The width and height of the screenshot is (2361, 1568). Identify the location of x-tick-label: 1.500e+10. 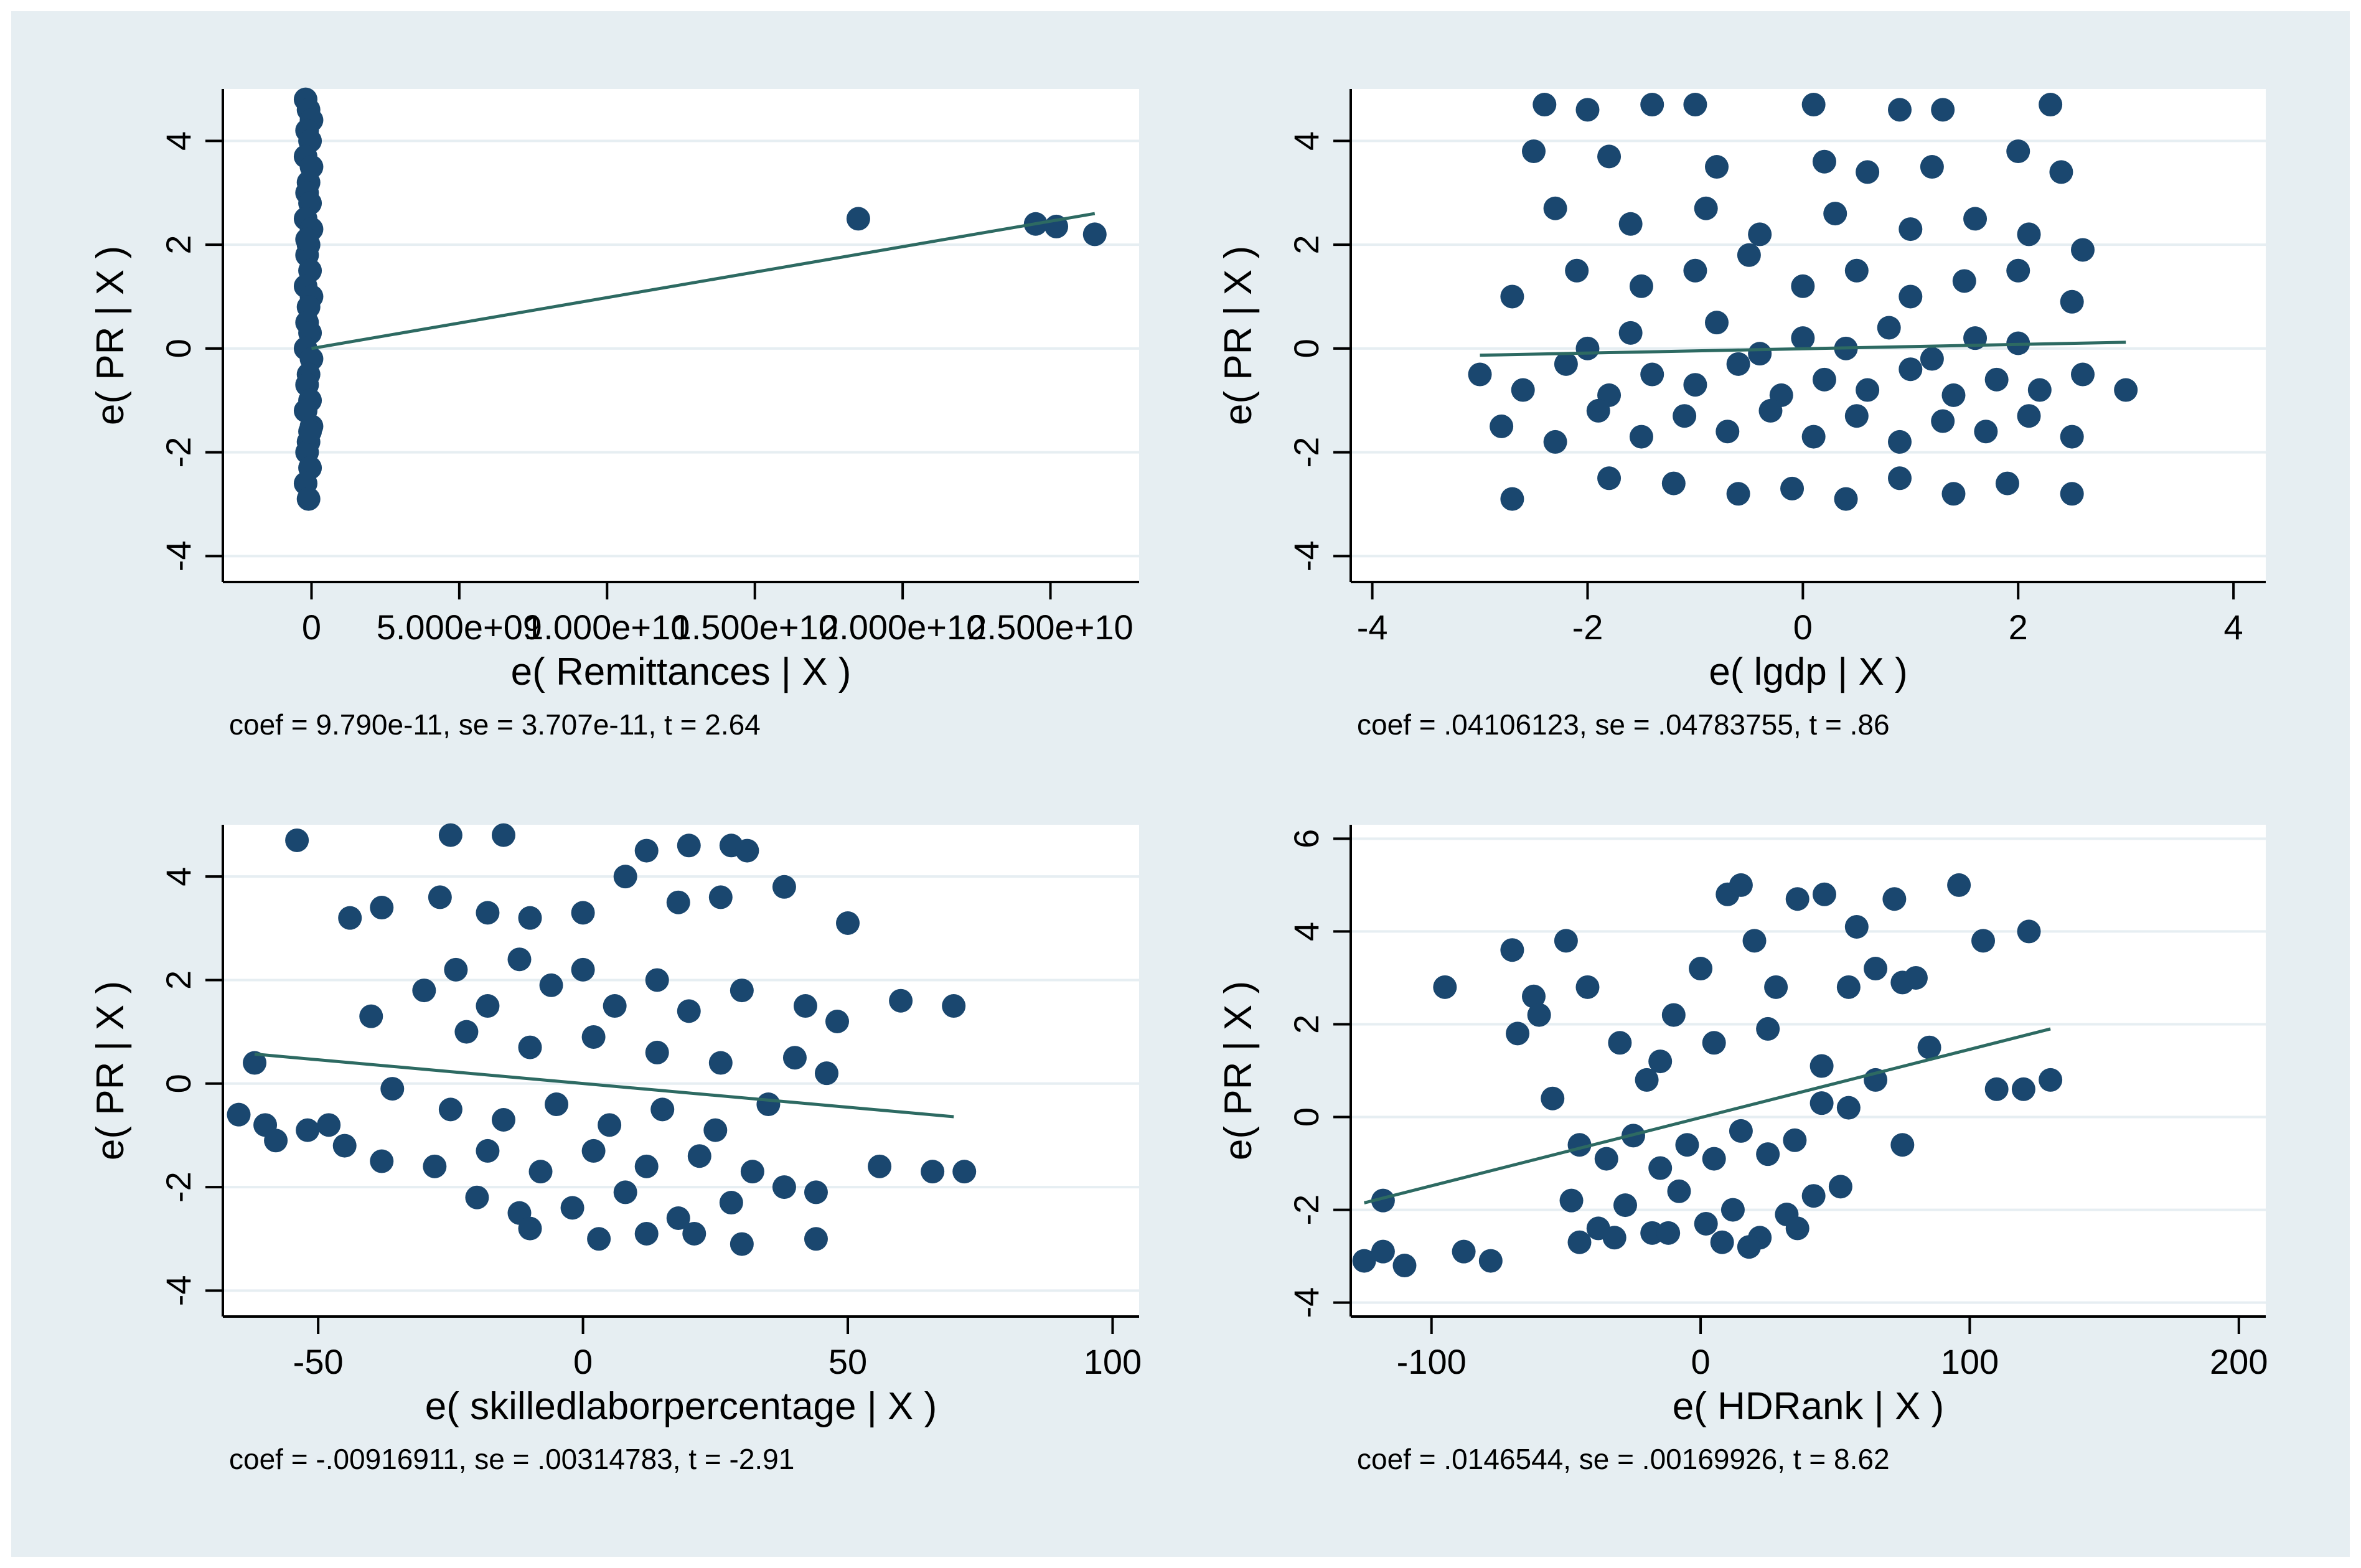
(755, 627).